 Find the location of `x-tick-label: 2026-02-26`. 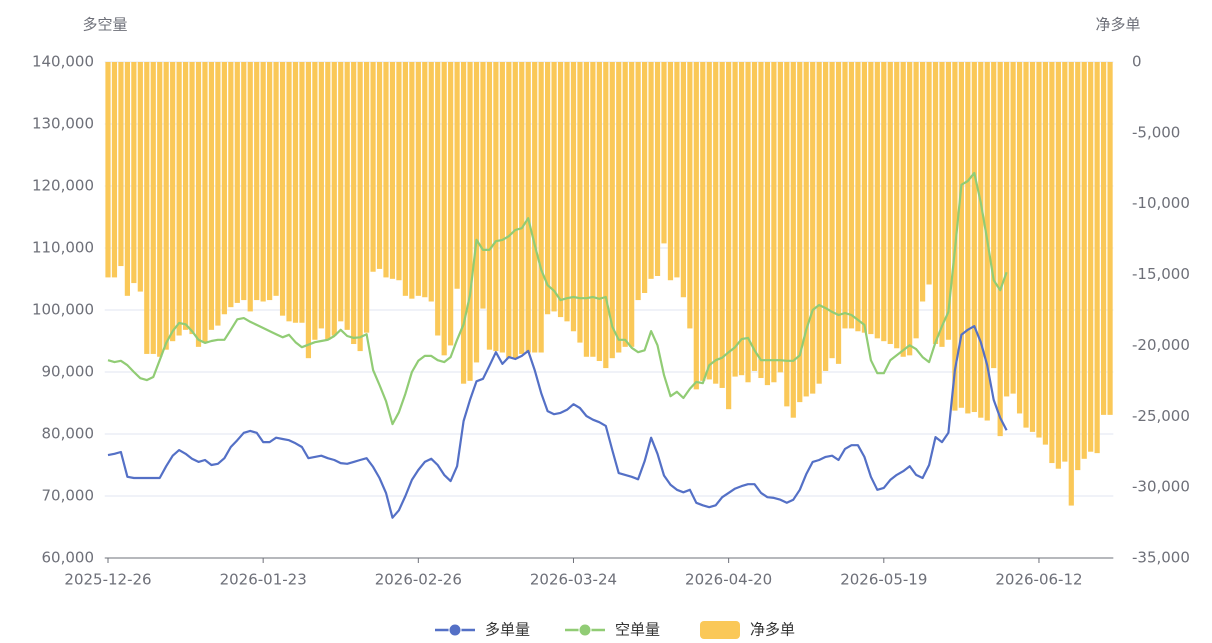

x-tick-label: 2026-02-26 is located at coordinates (418, 580).